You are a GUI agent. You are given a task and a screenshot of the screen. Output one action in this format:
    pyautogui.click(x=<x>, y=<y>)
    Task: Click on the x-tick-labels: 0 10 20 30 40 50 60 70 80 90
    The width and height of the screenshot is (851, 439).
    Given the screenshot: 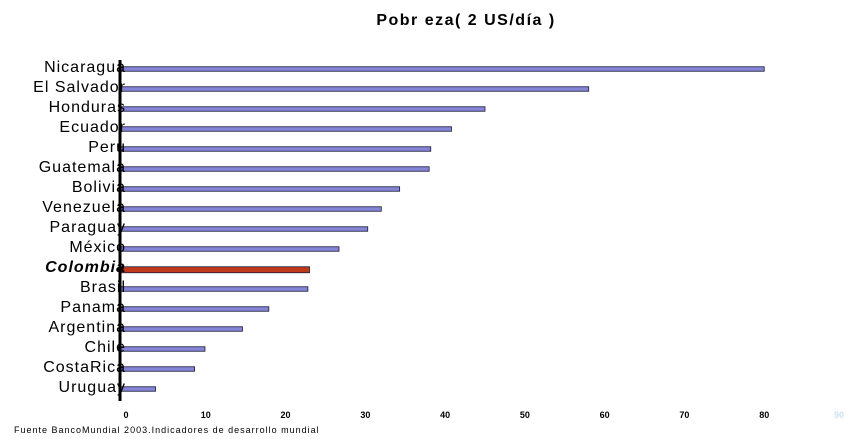 What is the action you would take?
    pyautogui.click(x=483, y=415)
    